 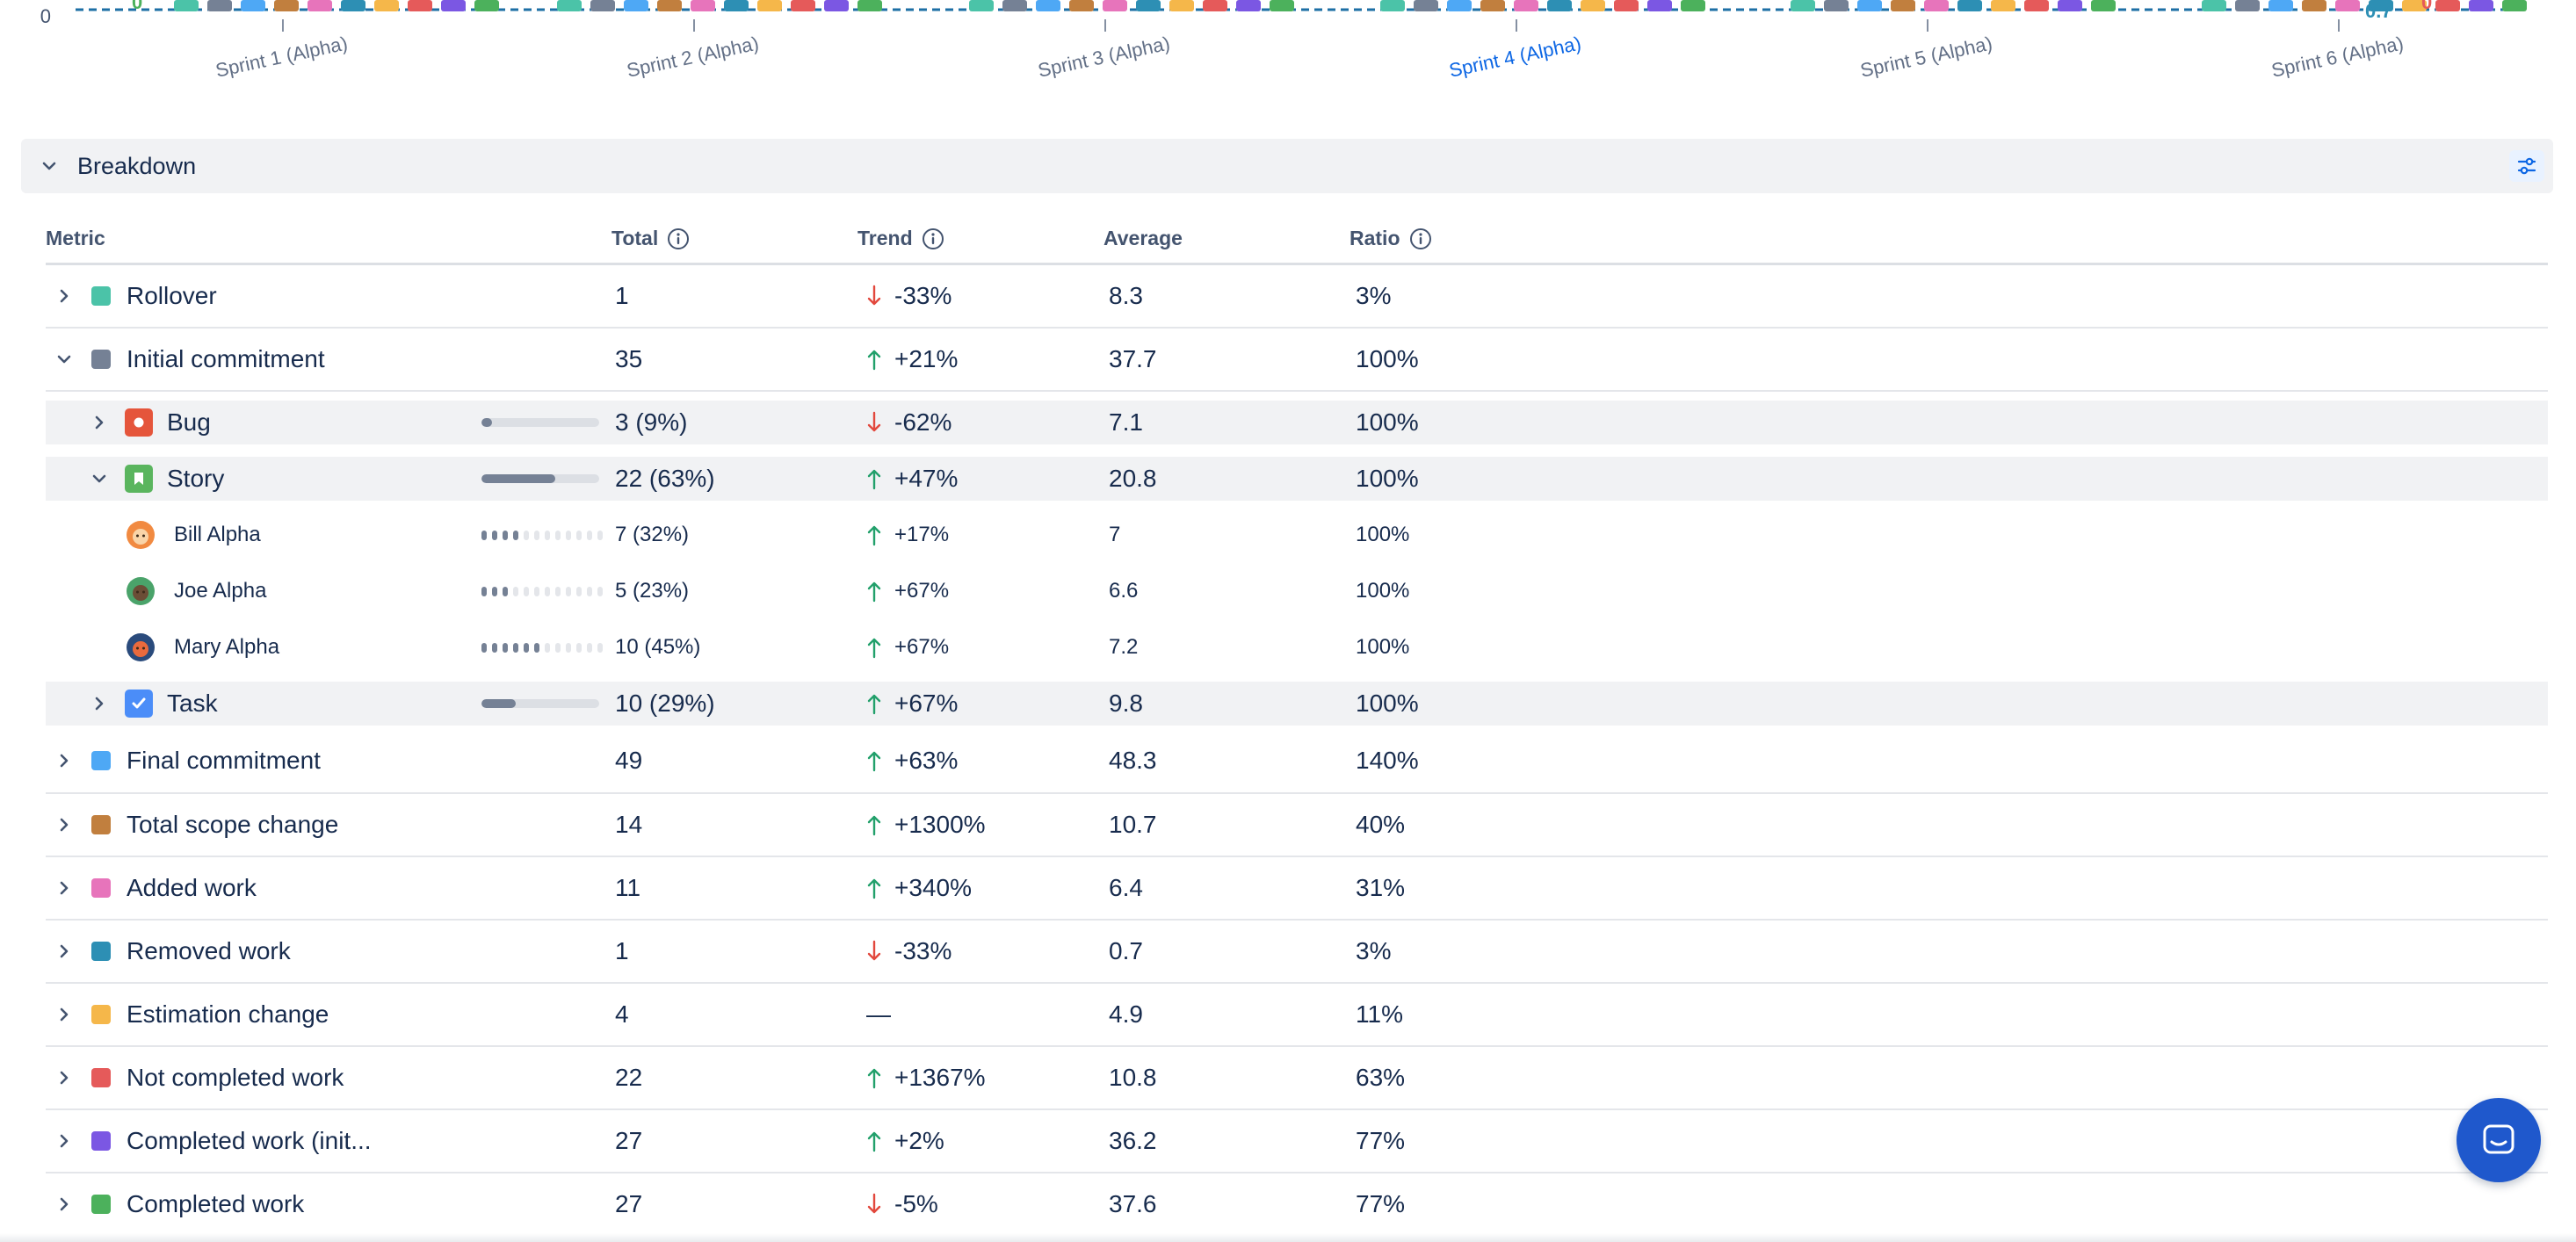 I want to click on average-value: 9.8, so click(x=1126, y=703).